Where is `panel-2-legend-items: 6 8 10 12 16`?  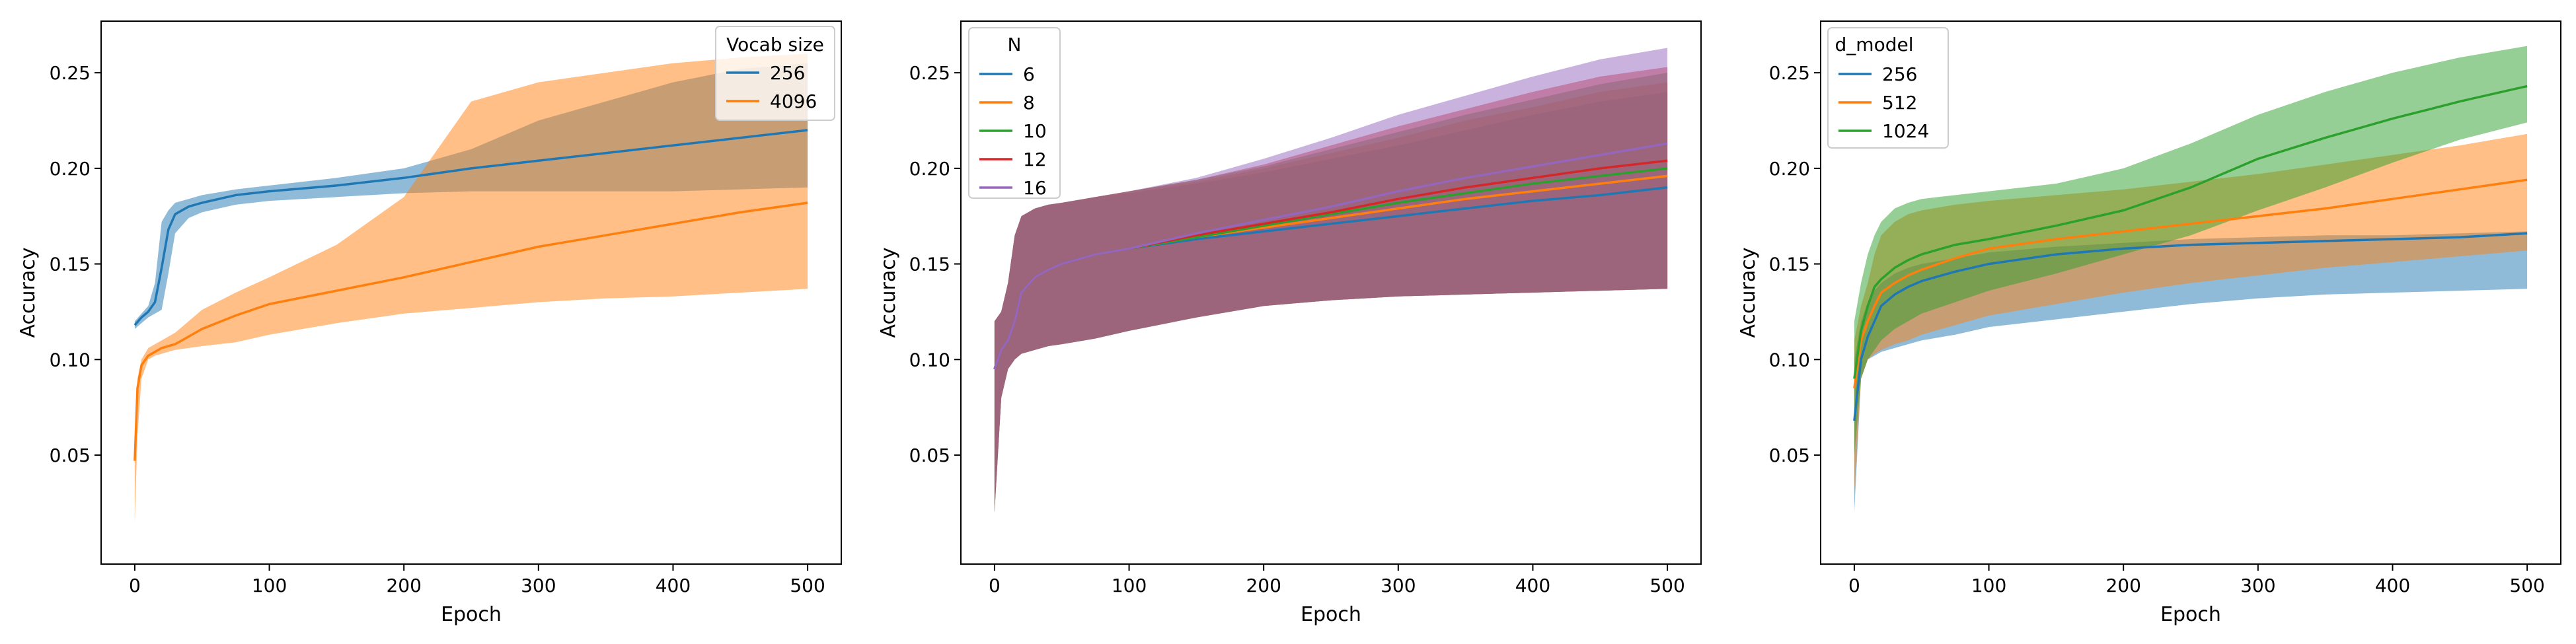 panel-2-legend-items: 6 8 10 12 16 is located at coordinates (1013, 131).